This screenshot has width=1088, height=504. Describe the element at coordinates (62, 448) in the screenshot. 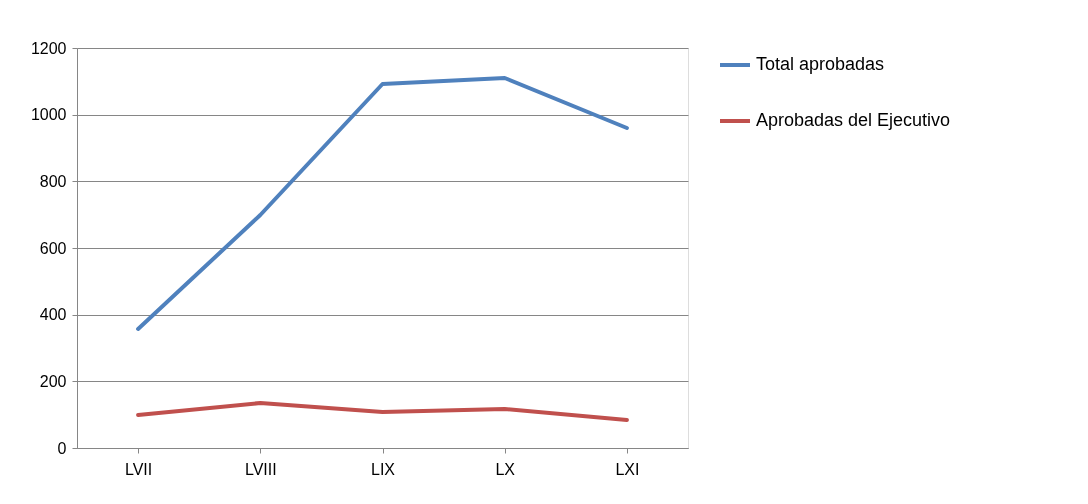

I see `y-tick-label: 0` at that location.